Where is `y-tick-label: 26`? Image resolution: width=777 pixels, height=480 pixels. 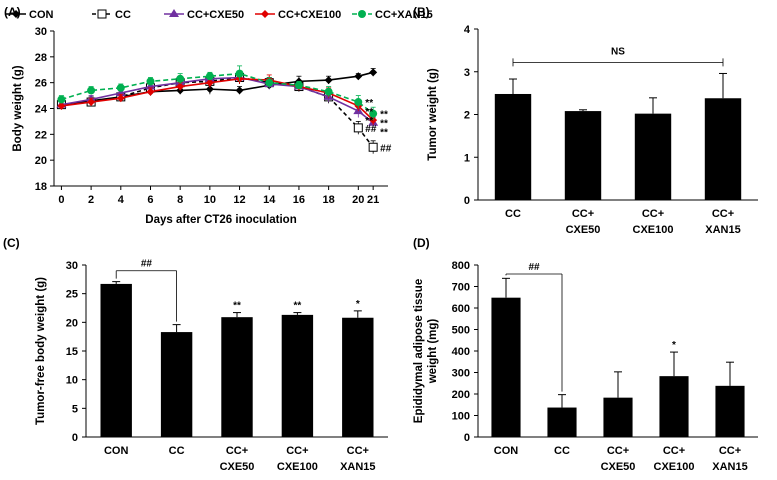 y-tick-label: 26 is located at coordinates (41, 84).